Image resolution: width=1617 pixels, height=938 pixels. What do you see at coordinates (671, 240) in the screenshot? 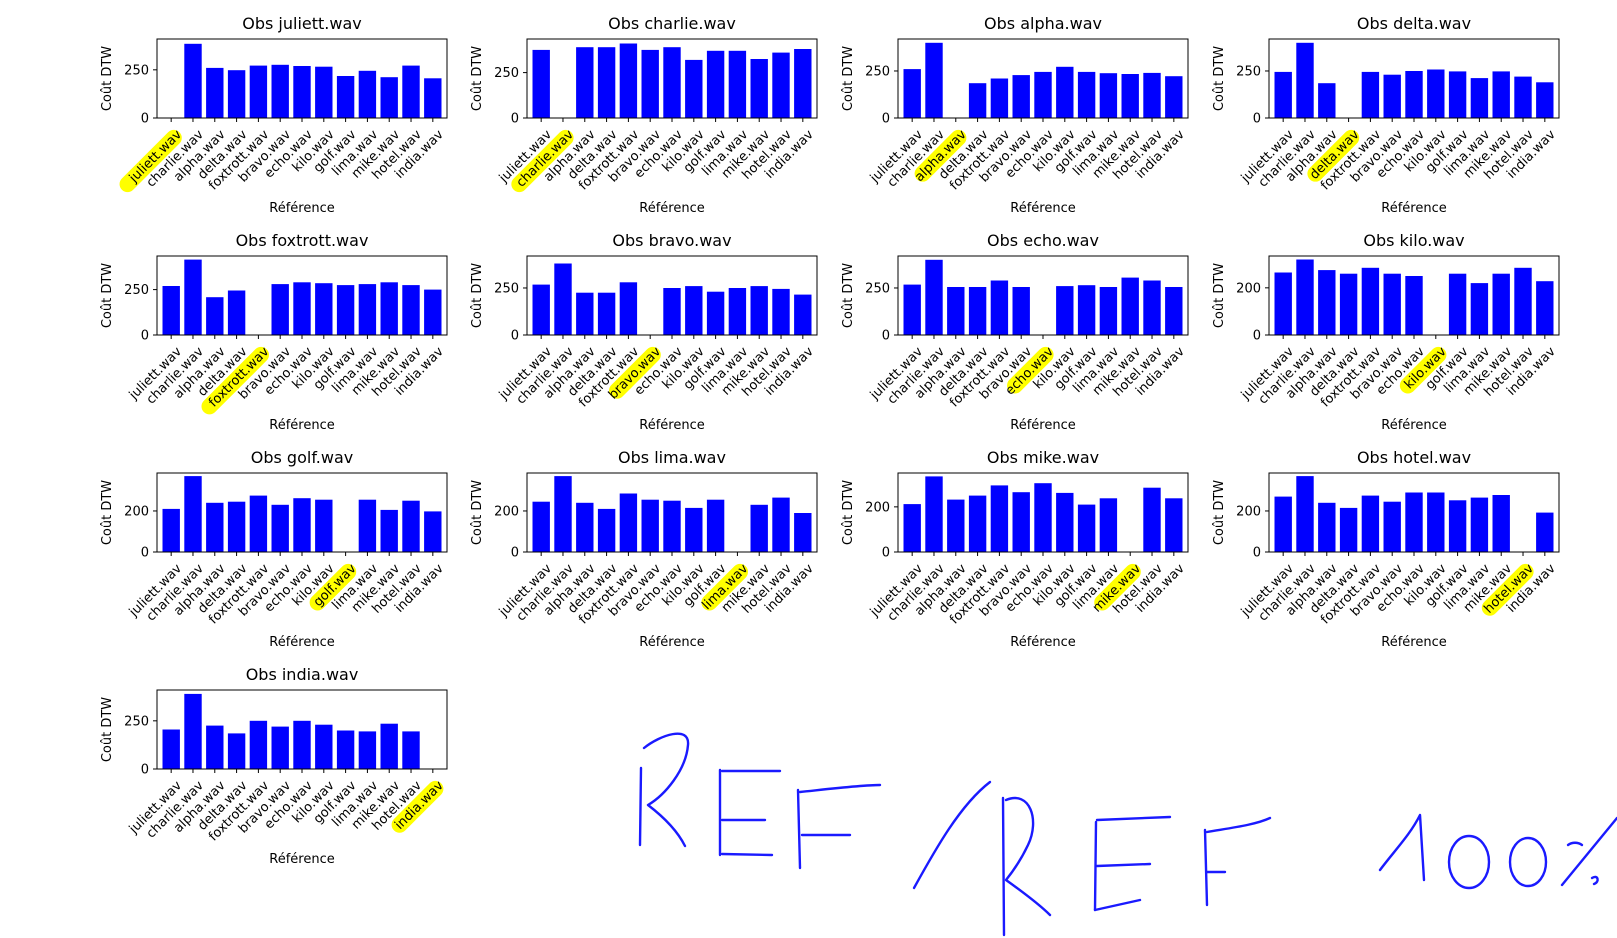
I see `subplot-title: Obs bravo.wav` at bounding box center [671, 240].